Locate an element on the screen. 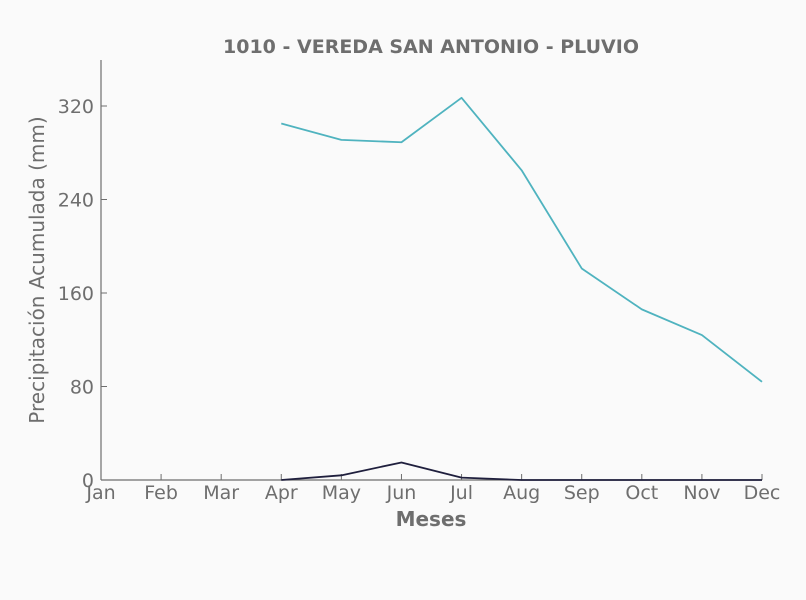  x-tick-label: Sep is located at coordinates (582, 493).